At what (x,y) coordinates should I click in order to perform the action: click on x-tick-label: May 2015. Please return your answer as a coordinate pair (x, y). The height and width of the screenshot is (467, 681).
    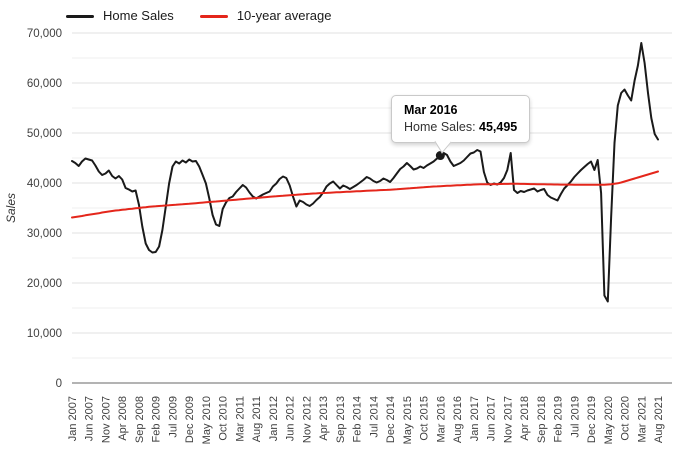
    Looking at the image, I should click on (408, 420).